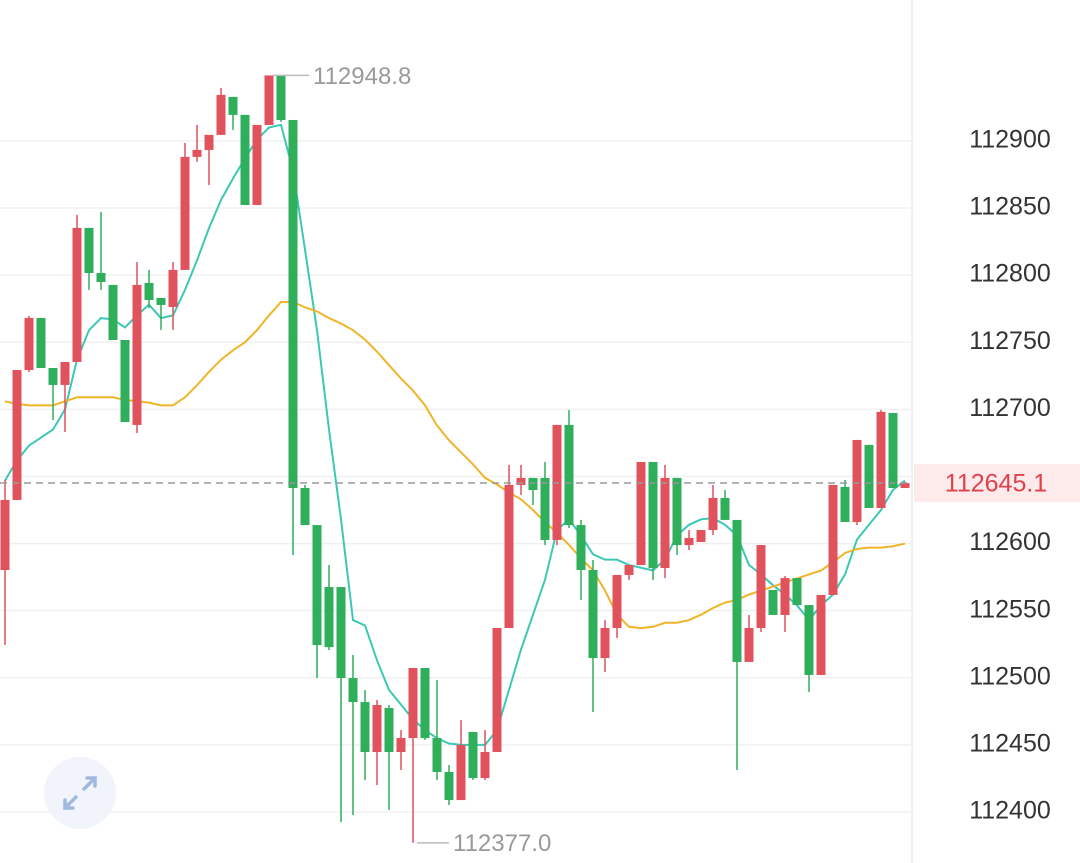 This screenshot has width=1080, height=863. I want to click on y-tick-label: 112800, so click(1010, 274).